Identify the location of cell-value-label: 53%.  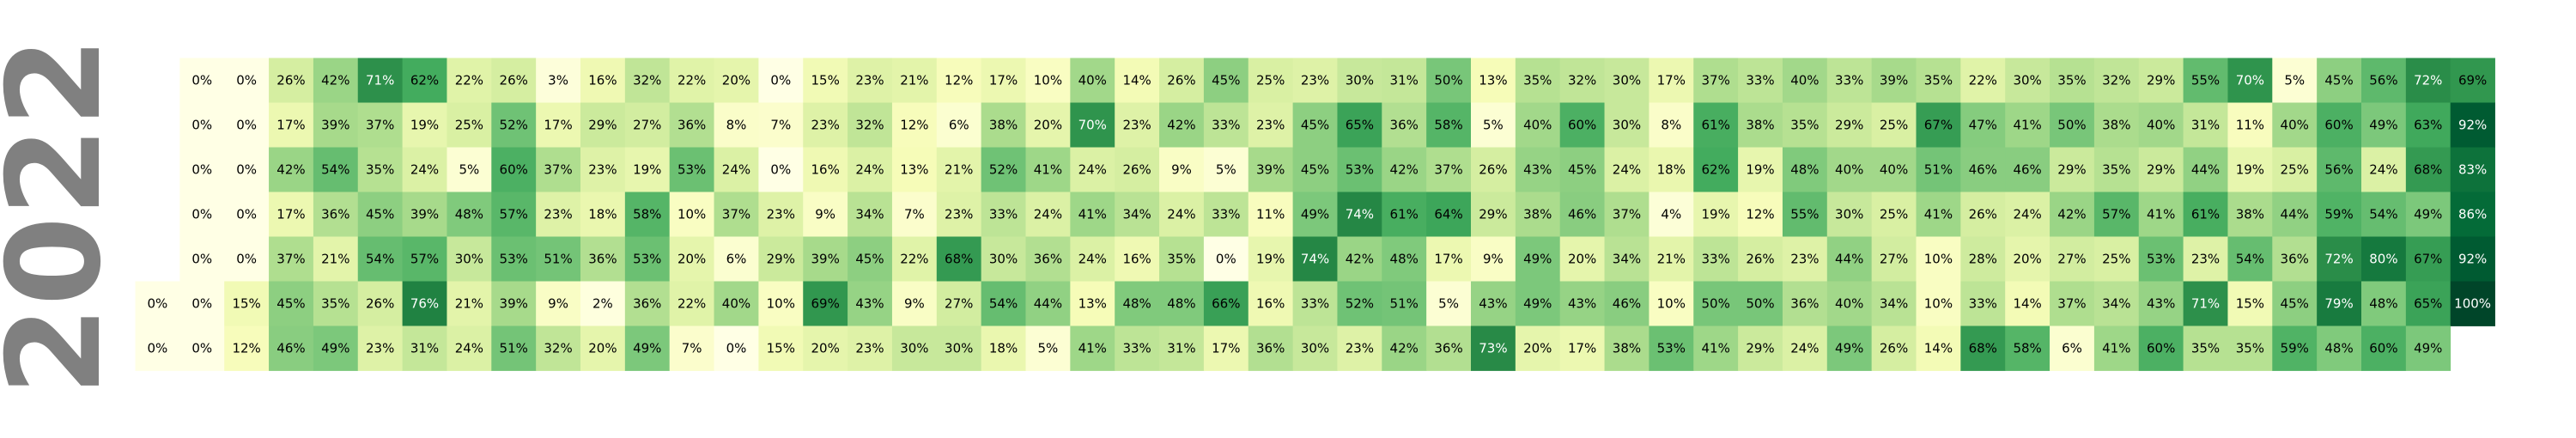
(2161, 259).